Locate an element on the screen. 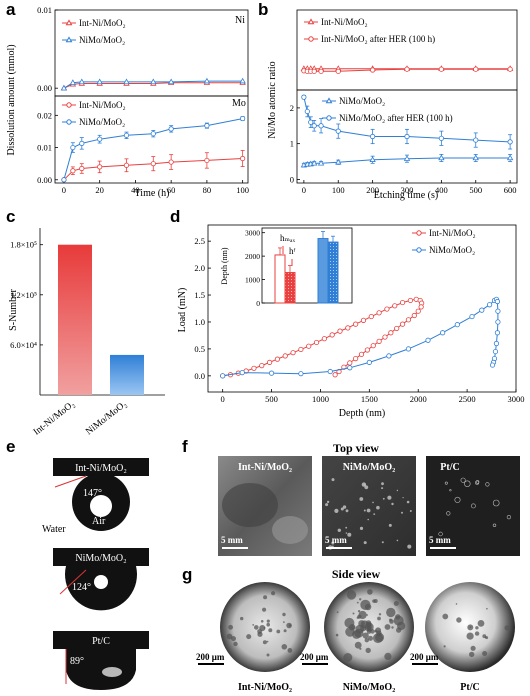 The width and height of the screenshot is (530, 696). c-ytick-label: 1.8×10⁵ is located at coordinates (23, 245).